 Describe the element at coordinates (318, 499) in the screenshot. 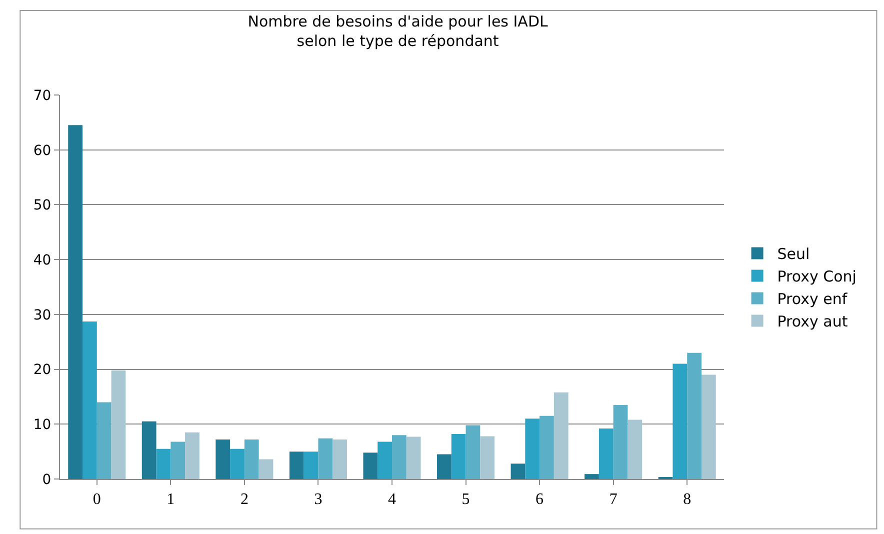

I see `x-tick-label: 3` at that location.